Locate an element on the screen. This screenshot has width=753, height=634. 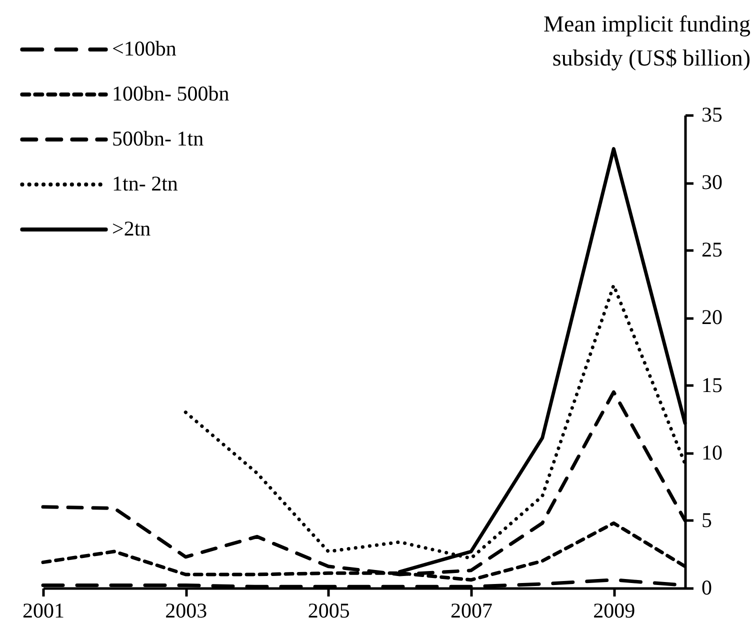
y-tick-label: 30 is located at coordinates (712, 182).